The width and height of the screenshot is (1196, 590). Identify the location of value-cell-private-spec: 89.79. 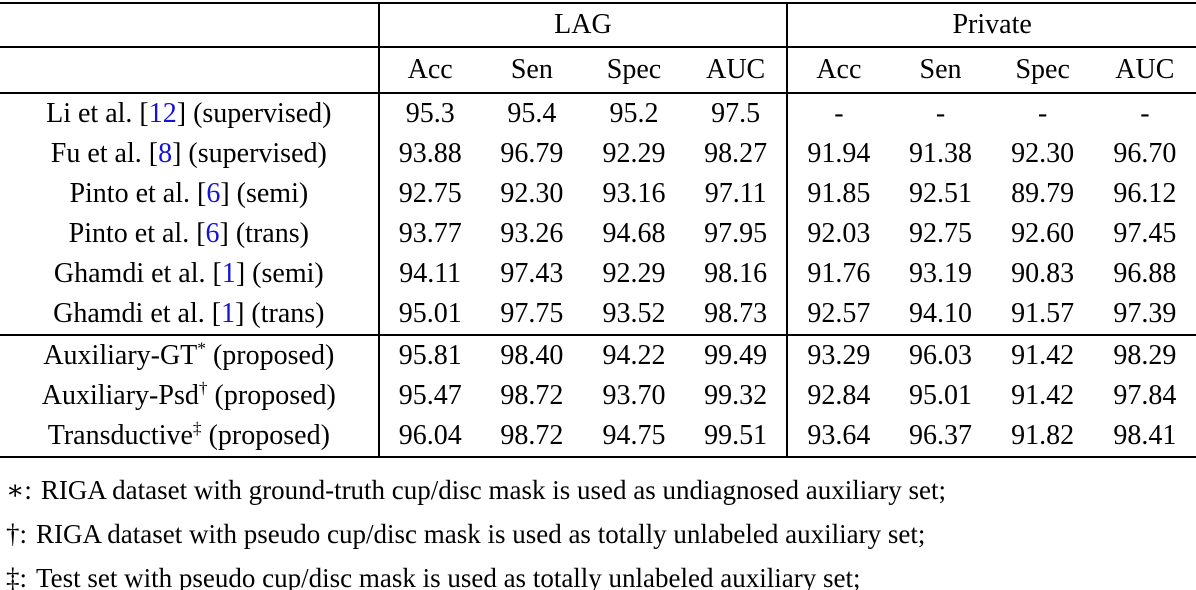
(1043, 193).